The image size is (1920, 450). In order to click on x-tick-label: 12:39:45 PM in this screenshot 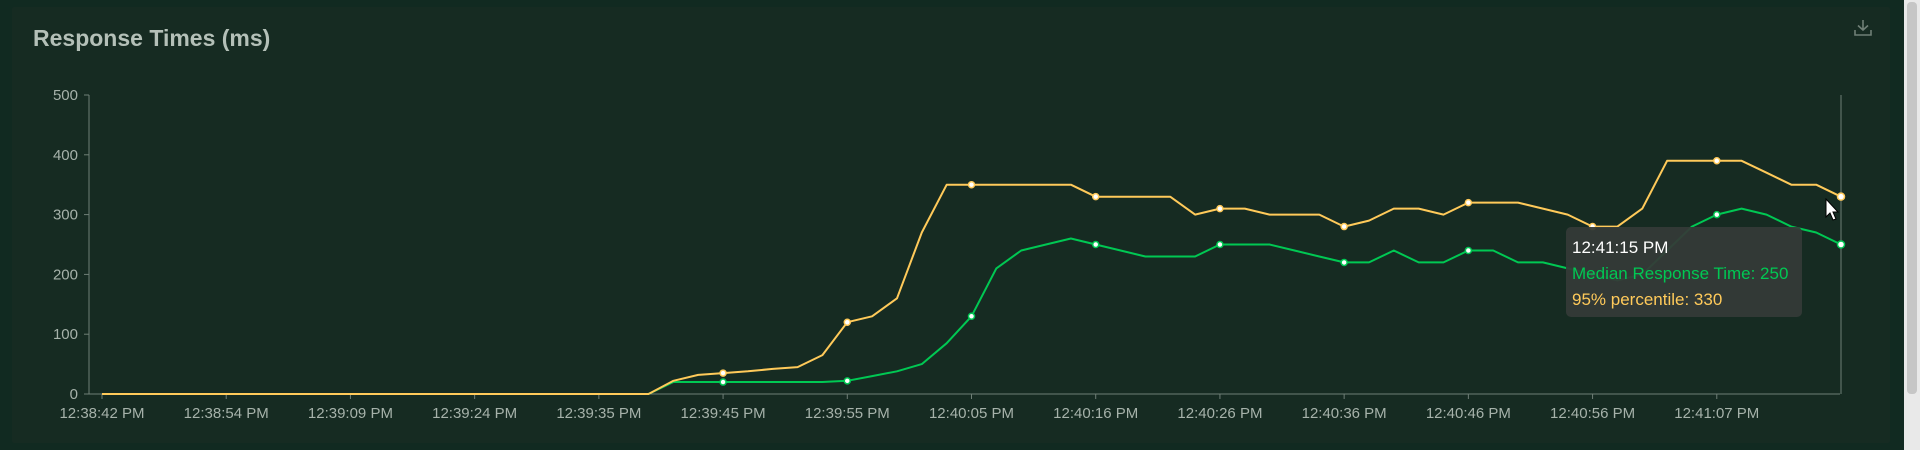, I will do `click(723, 413)`.